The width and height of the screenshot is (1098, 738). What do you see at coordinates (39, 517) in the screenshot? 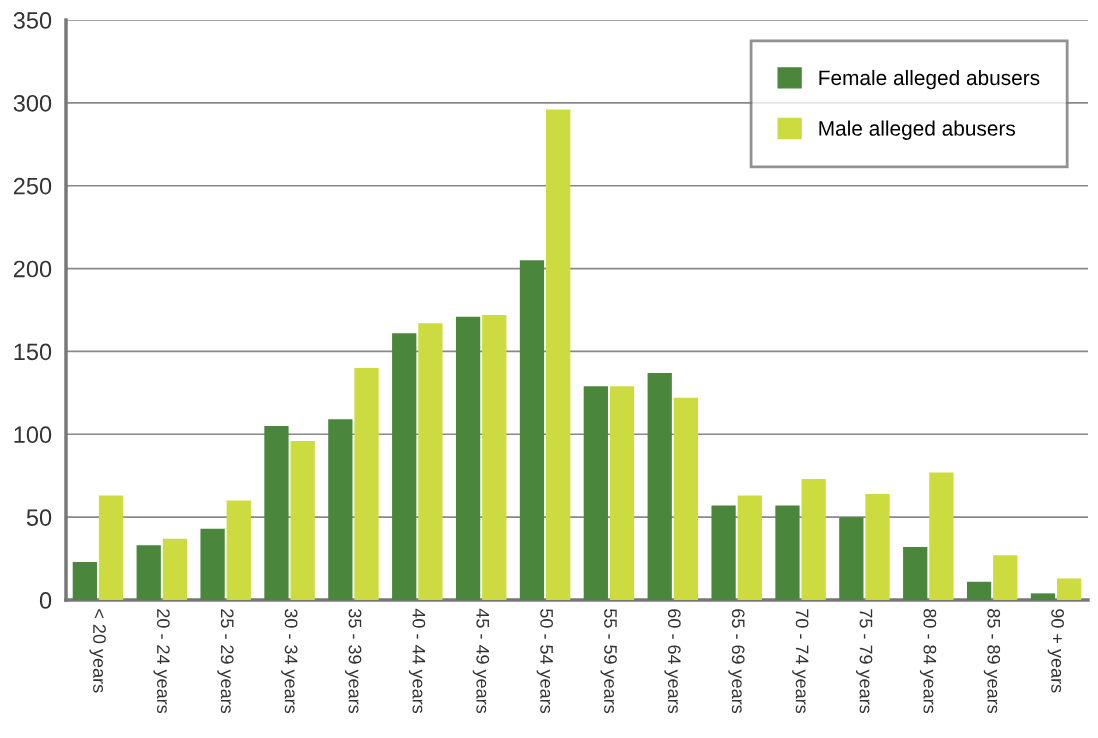
I see `y-tick-label: 50` at bounding box center [39, 517].